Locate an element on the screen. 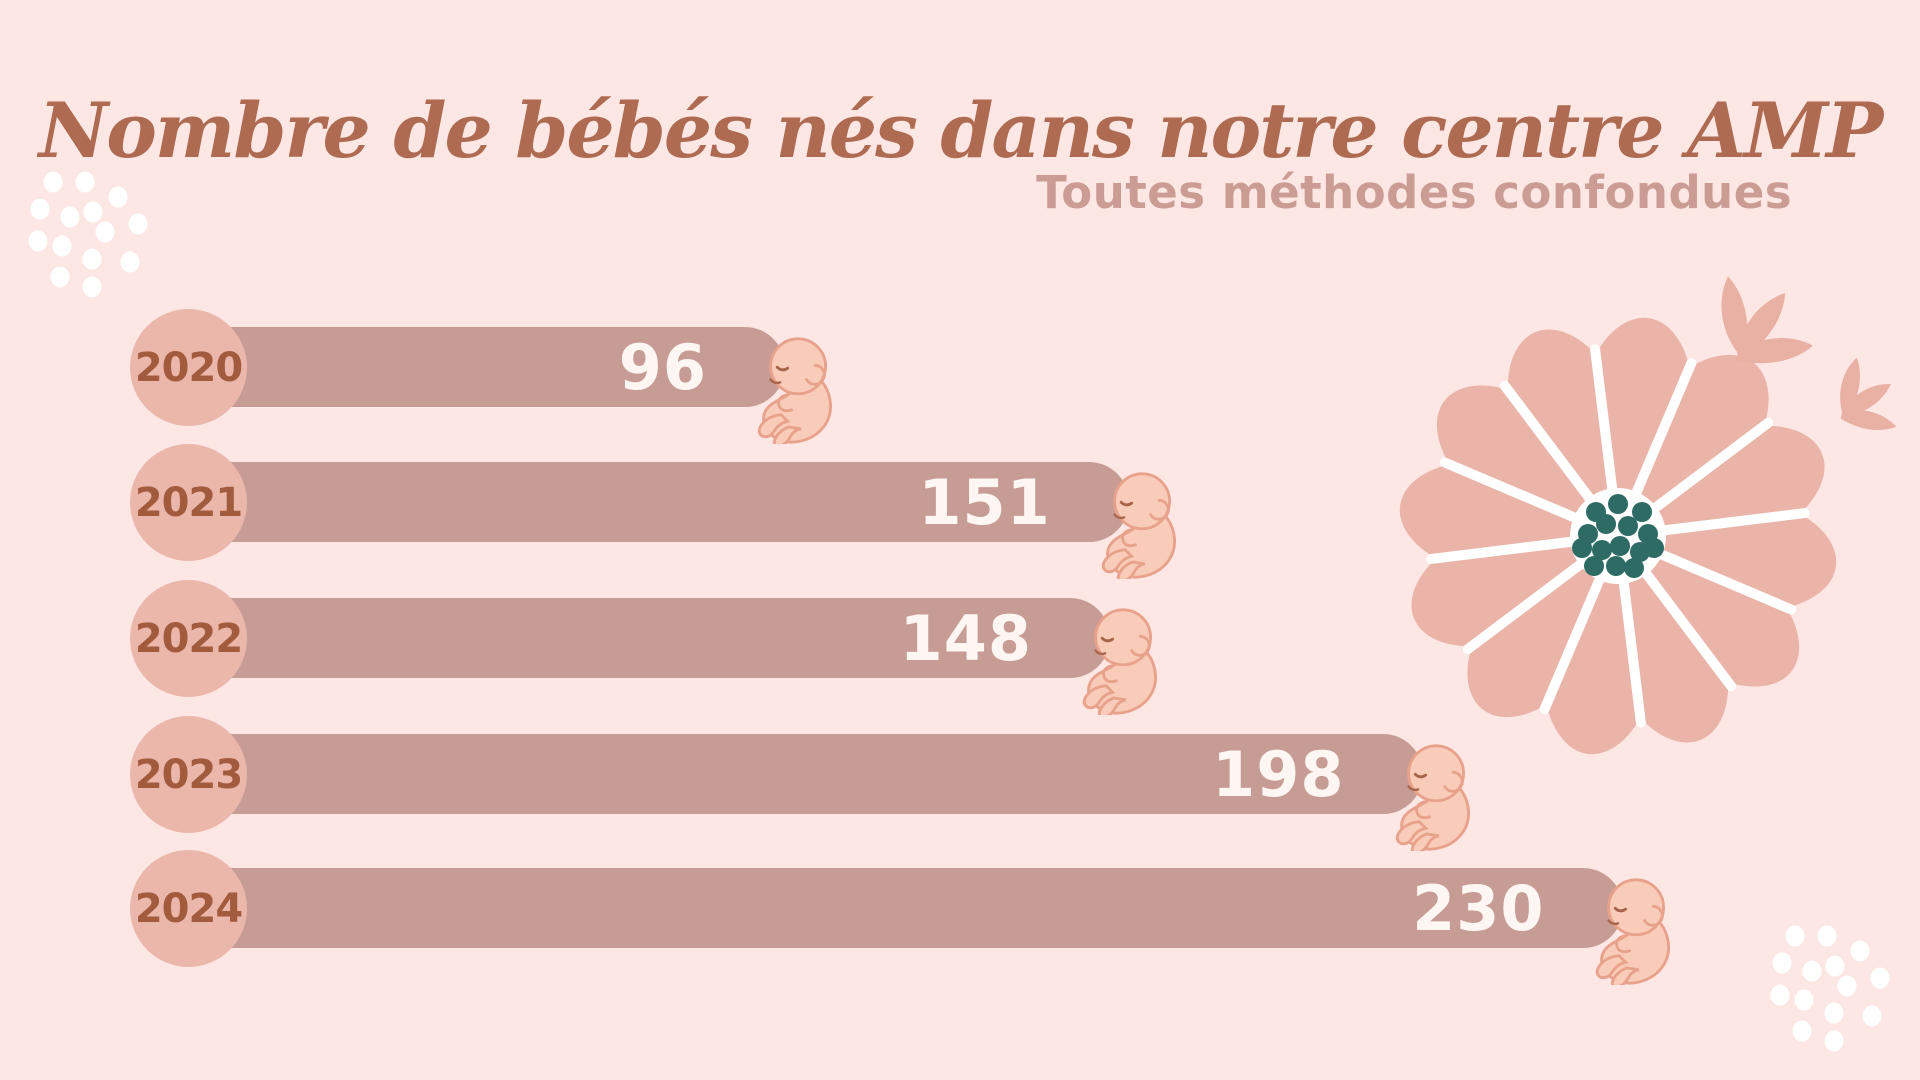 This screenshot has height=1080, width=1920. chart-row: 230 2024 is located at coordinates (960, 919).